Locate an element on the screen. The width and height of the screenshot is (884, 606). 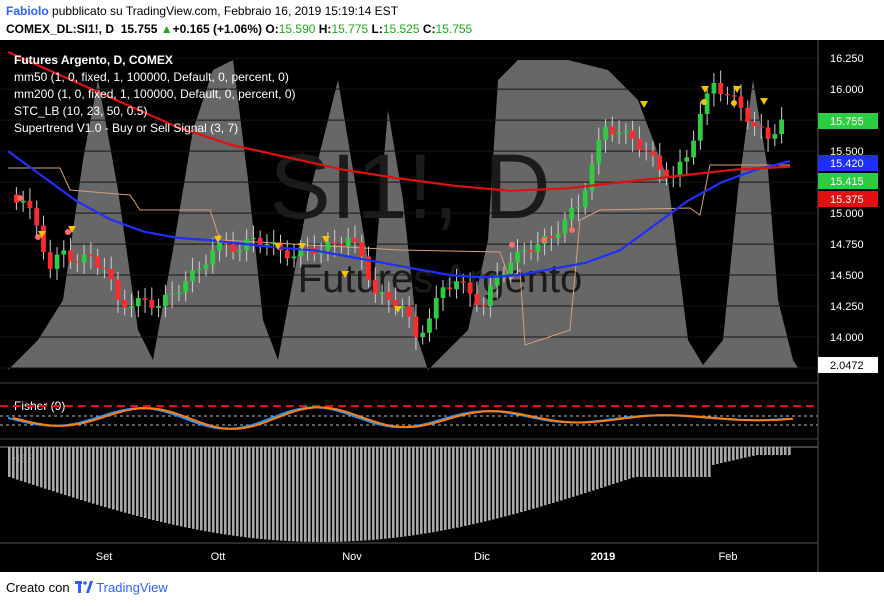
time-tick-label: Dic is located at coordinates (482, 557).